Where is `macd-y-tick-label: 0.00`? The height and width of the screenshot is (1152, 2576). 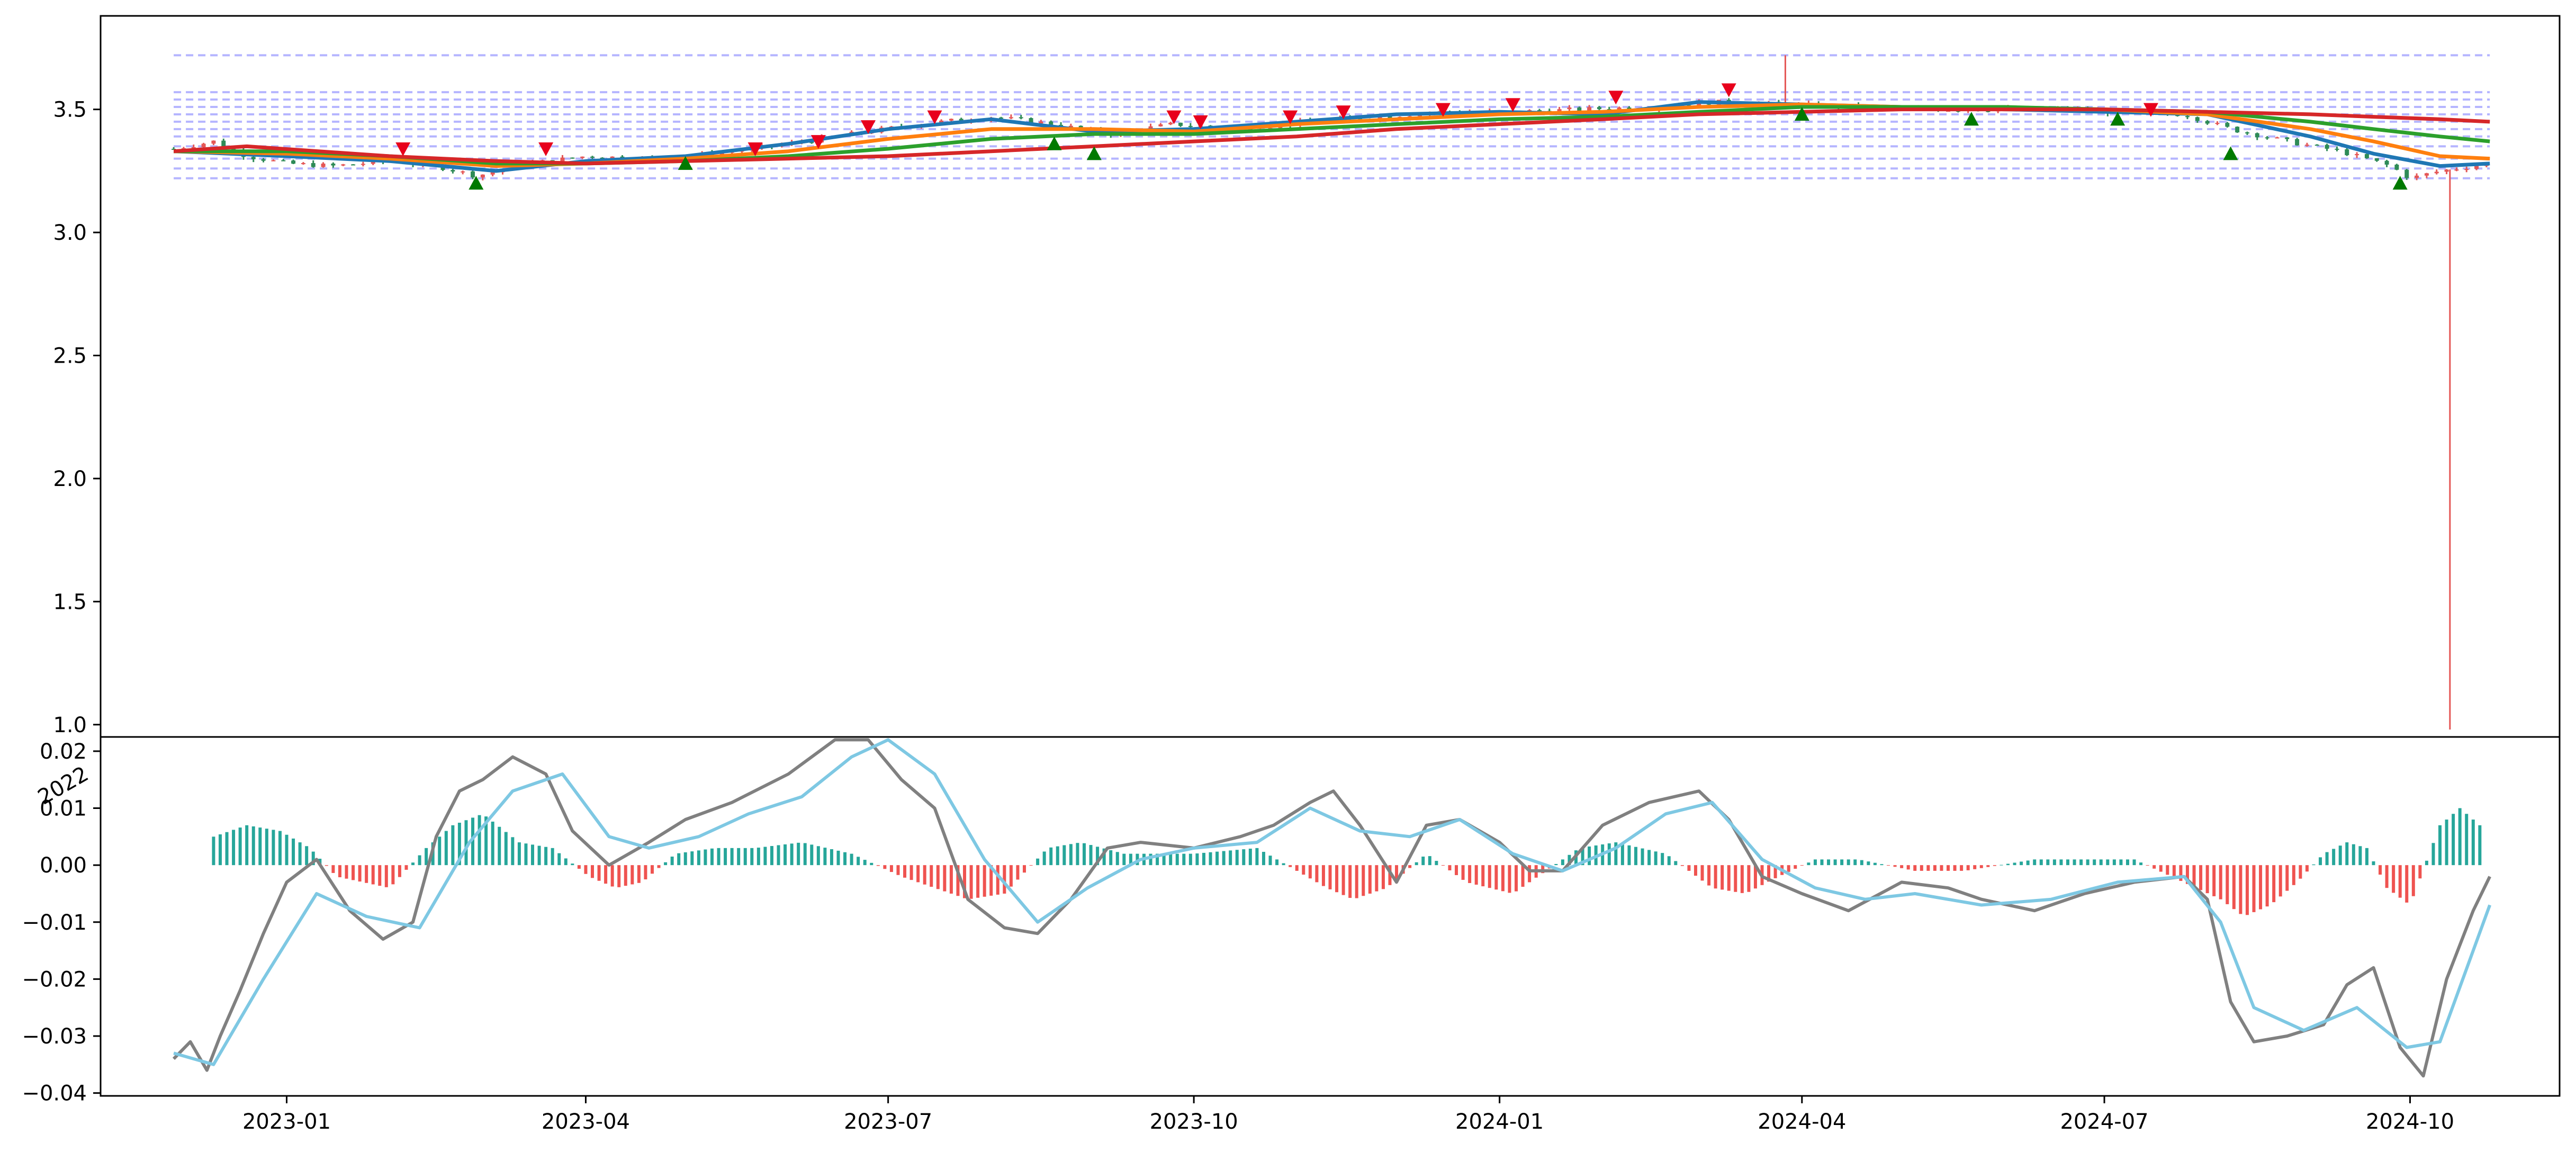
macd-y-tick-label: 0.00 is located at coordinates (64, 865).